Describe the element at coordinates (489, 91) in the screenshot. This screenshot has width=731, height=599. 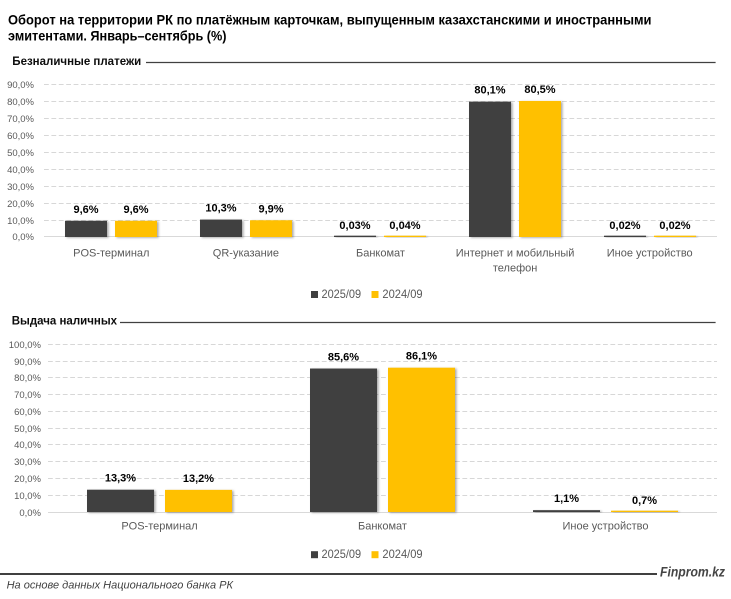
I see `svg-text: 80,1%` at that location.